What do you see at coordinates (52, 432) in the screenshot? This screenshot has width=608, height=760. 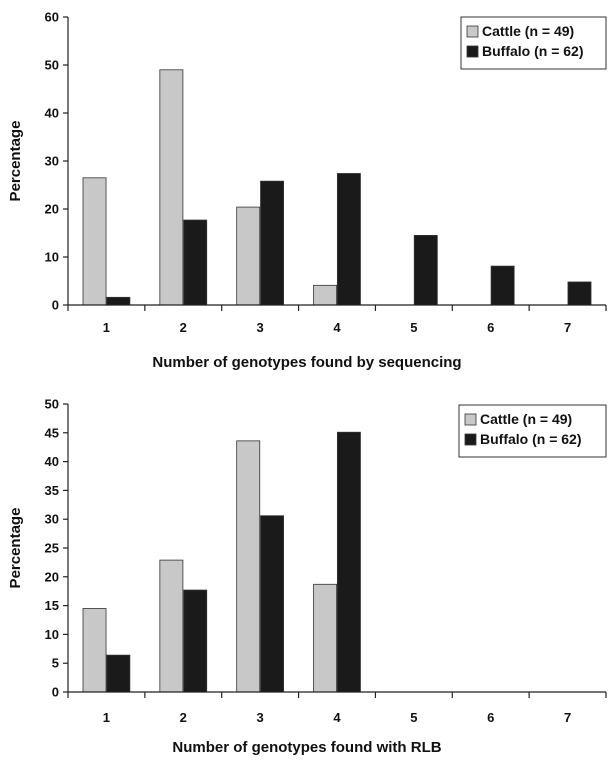 I see `y-tick-label-45: 45` at bounding box center [52, 432].